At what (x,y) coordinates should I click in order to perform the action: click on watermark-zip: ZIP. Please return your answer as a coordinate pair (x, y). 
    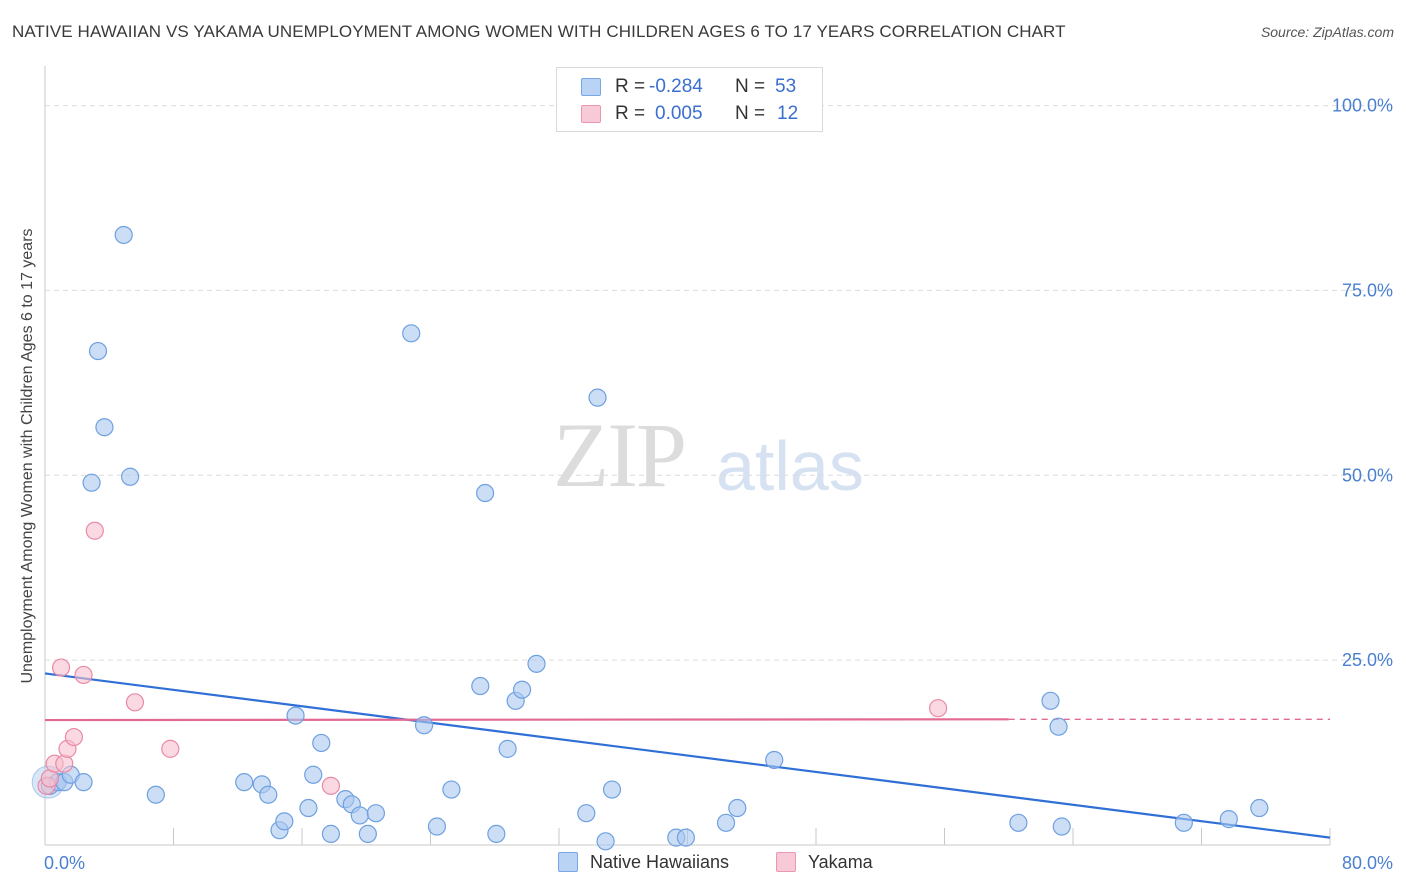
    Looking at the image, I should click on (620, 455).